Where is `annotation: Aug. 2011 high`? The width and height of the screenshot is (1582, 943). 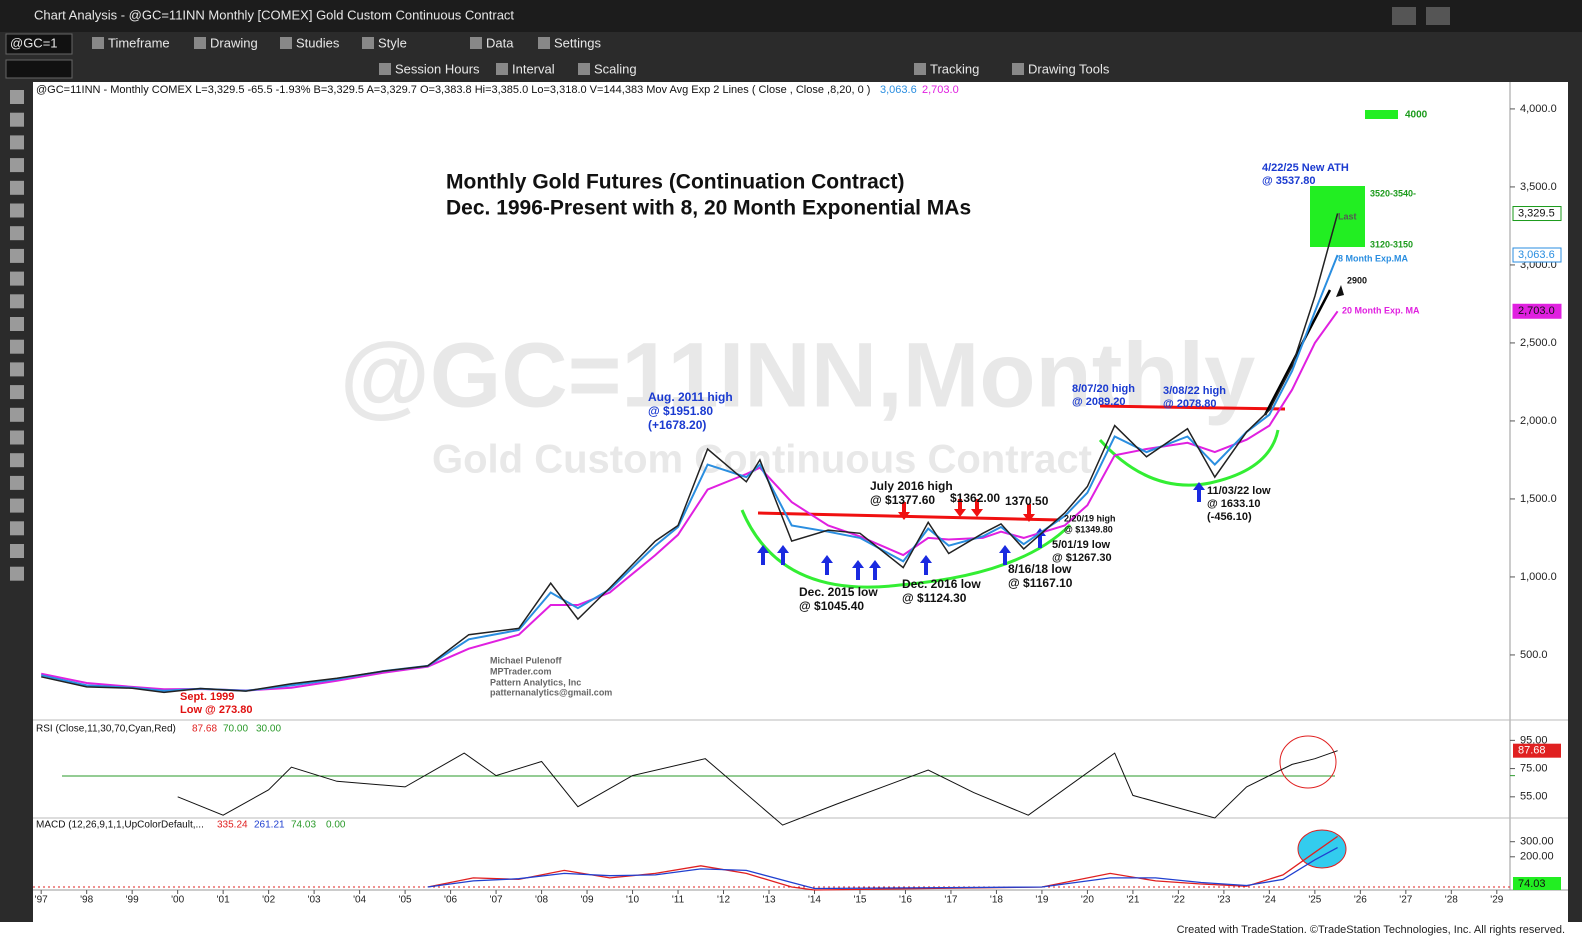
annotation: Aug. 2011 high is located at coordinates (690, 397).